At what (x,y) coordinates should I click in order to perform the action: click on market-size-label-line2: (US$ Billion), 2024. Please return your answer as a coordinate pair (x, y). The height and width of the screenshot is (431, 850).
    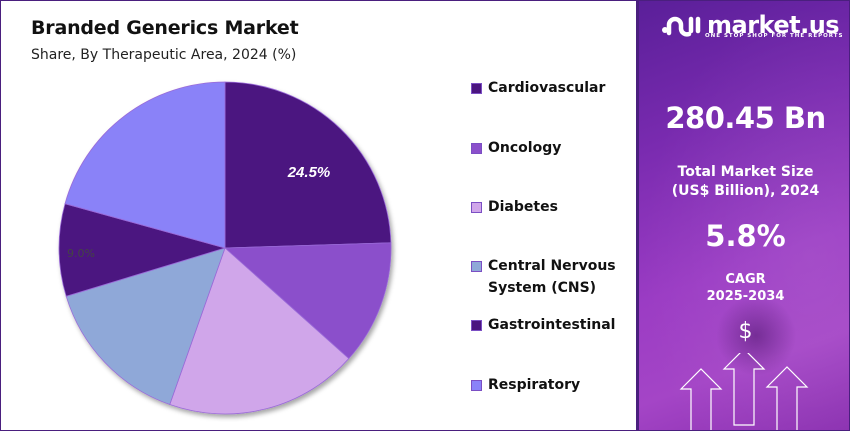
    Looking at the image, I should click on (745, 191).